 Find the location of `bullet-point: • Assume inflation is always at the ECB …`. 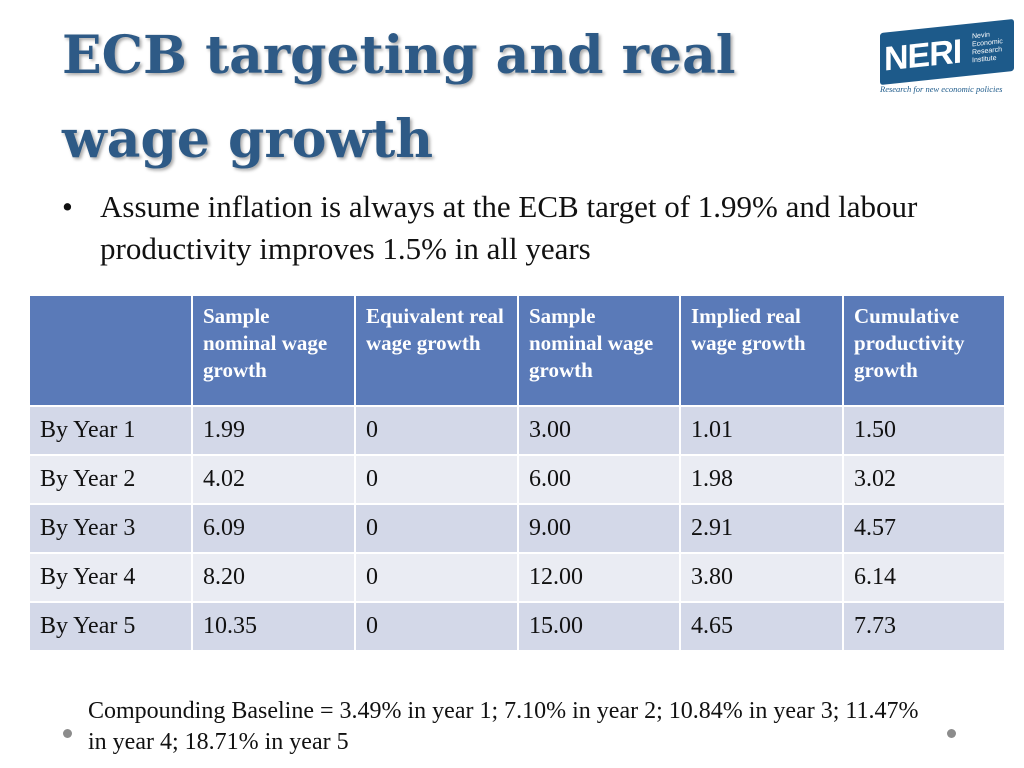

bullet-point: • Assume inflation is always at the ECB … is located at coordinates (502, 228).